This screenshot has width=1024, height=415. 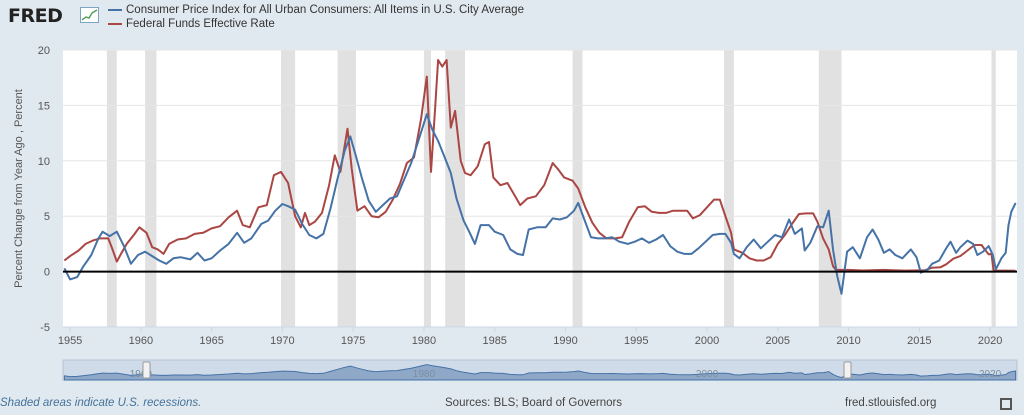 I want to click on navigator-handle-left, so click(x=146, y=370).